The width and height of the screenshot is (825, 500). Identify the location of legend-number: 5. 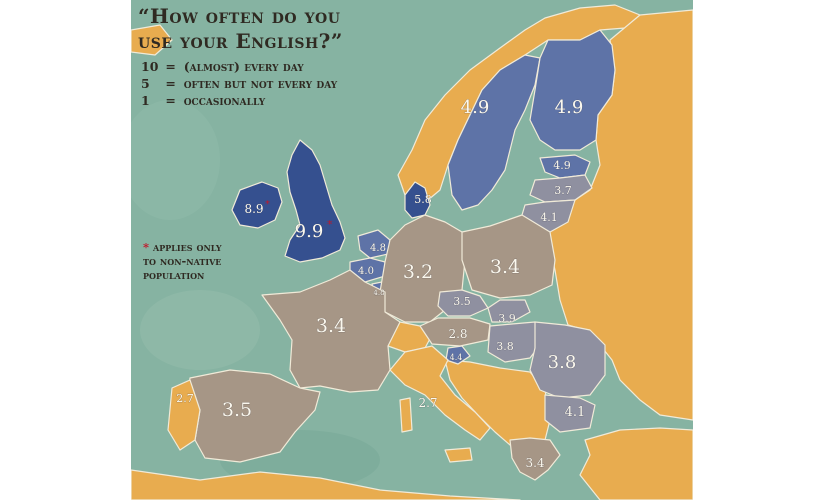
(145, 83).